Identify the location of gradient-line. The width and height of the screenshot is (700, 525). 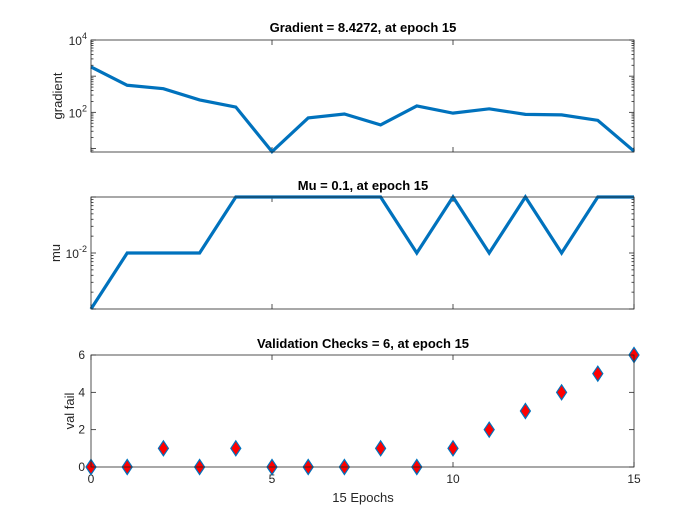
(363, 109).